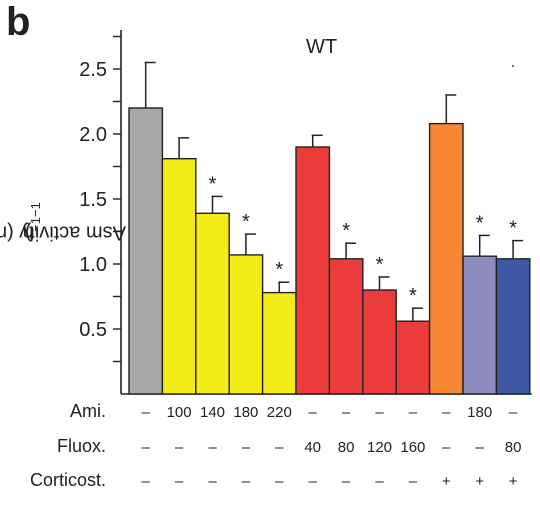 The height and width of the screenshot is (516, 540). I want to click on treatment-row-label: Ami., so click(88, 411).